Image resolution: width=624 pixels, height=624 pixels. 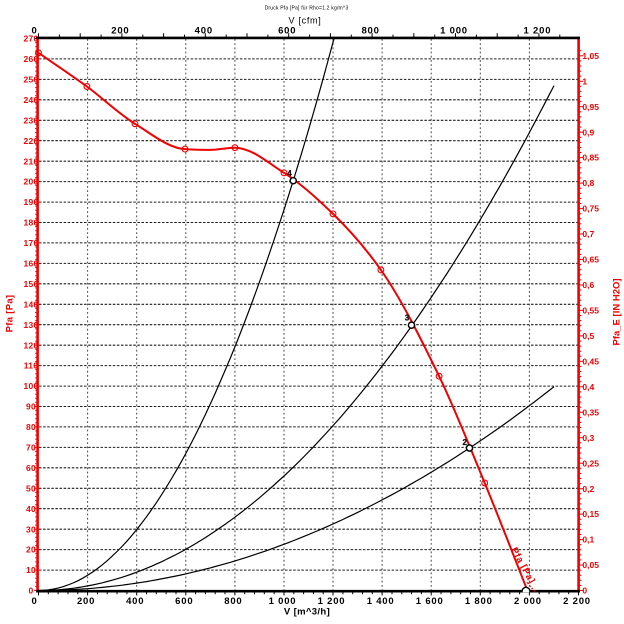 I want to click on svg-text: 1 600, so click(x=430, y=601).